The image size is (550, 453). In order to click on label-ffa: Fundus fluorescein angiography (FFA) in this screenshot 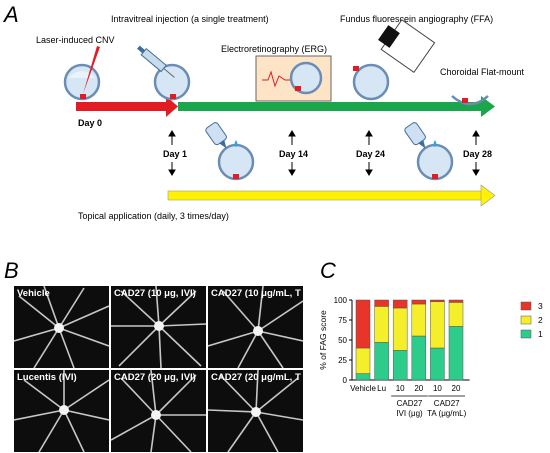, I will do `click(417, 19)`.